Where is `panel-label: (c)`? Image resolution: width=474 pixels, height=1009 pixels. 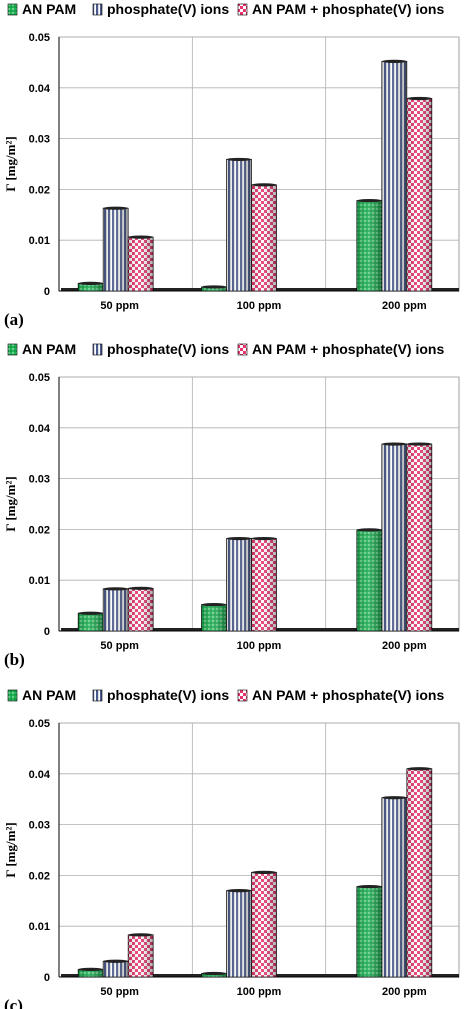
panel-label: (c) is located at coordinates (13, 1002).